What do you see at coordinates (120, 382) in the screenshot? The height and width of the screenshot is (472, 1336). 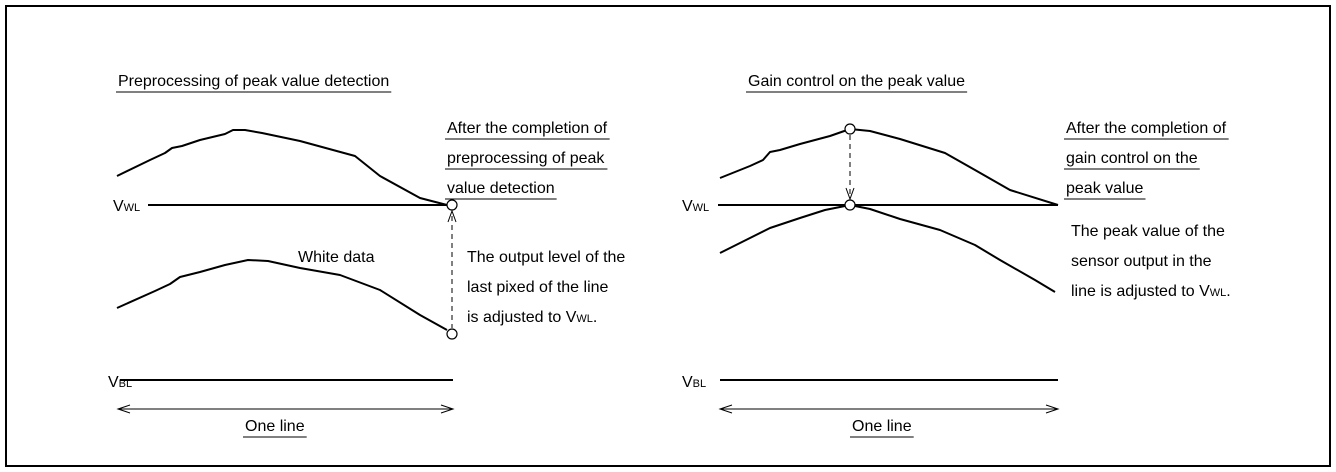 I see `left-vbl: VBL` at bounding box center [120, 382].